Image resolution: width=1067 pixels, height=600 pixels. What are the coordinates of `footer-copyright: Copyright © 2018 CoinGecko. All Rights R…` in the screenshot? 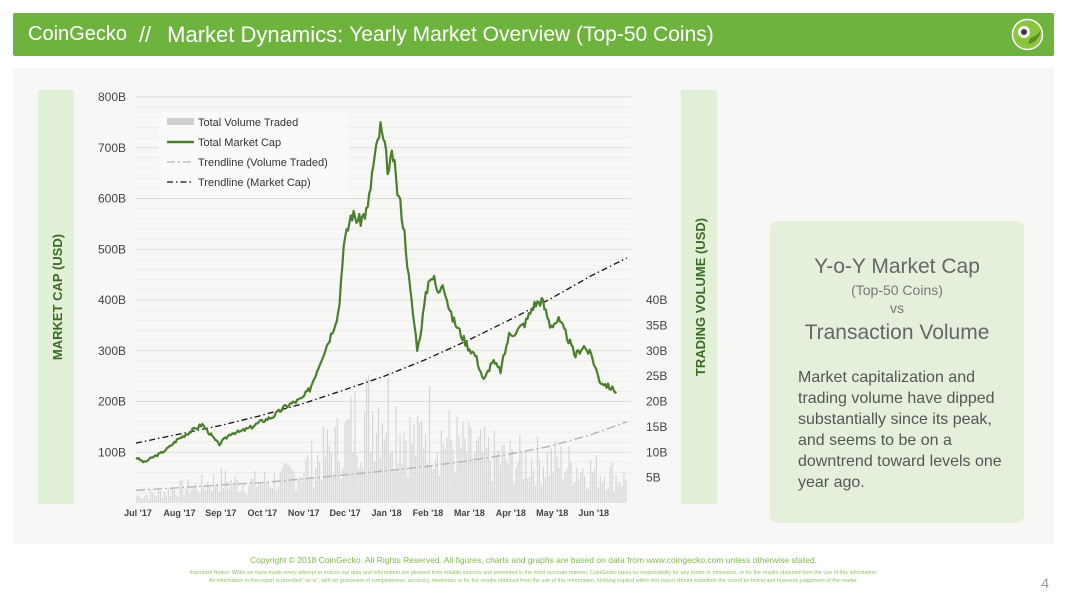 It's located at (533, 560).